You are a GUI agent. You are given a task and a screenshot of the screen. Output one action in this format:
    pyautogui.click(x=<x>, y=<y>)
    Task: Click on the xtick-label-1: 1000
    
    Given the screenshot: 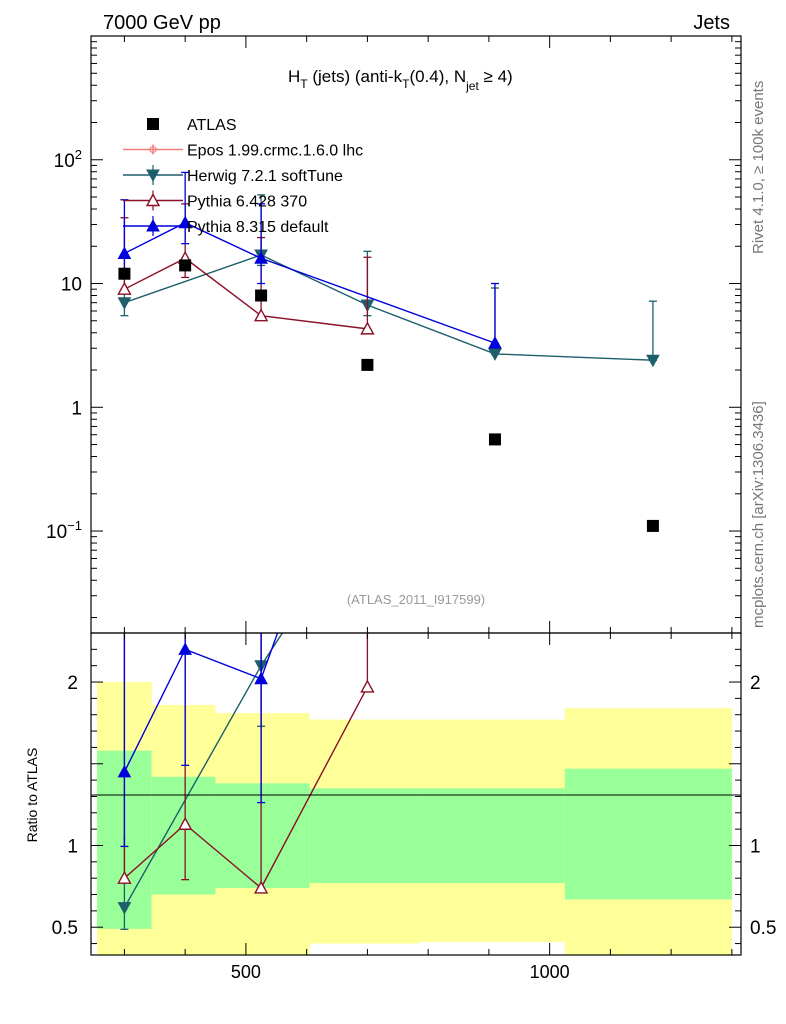 What is the action you would take?
    pyautogui.click(x=550, y=972)
    